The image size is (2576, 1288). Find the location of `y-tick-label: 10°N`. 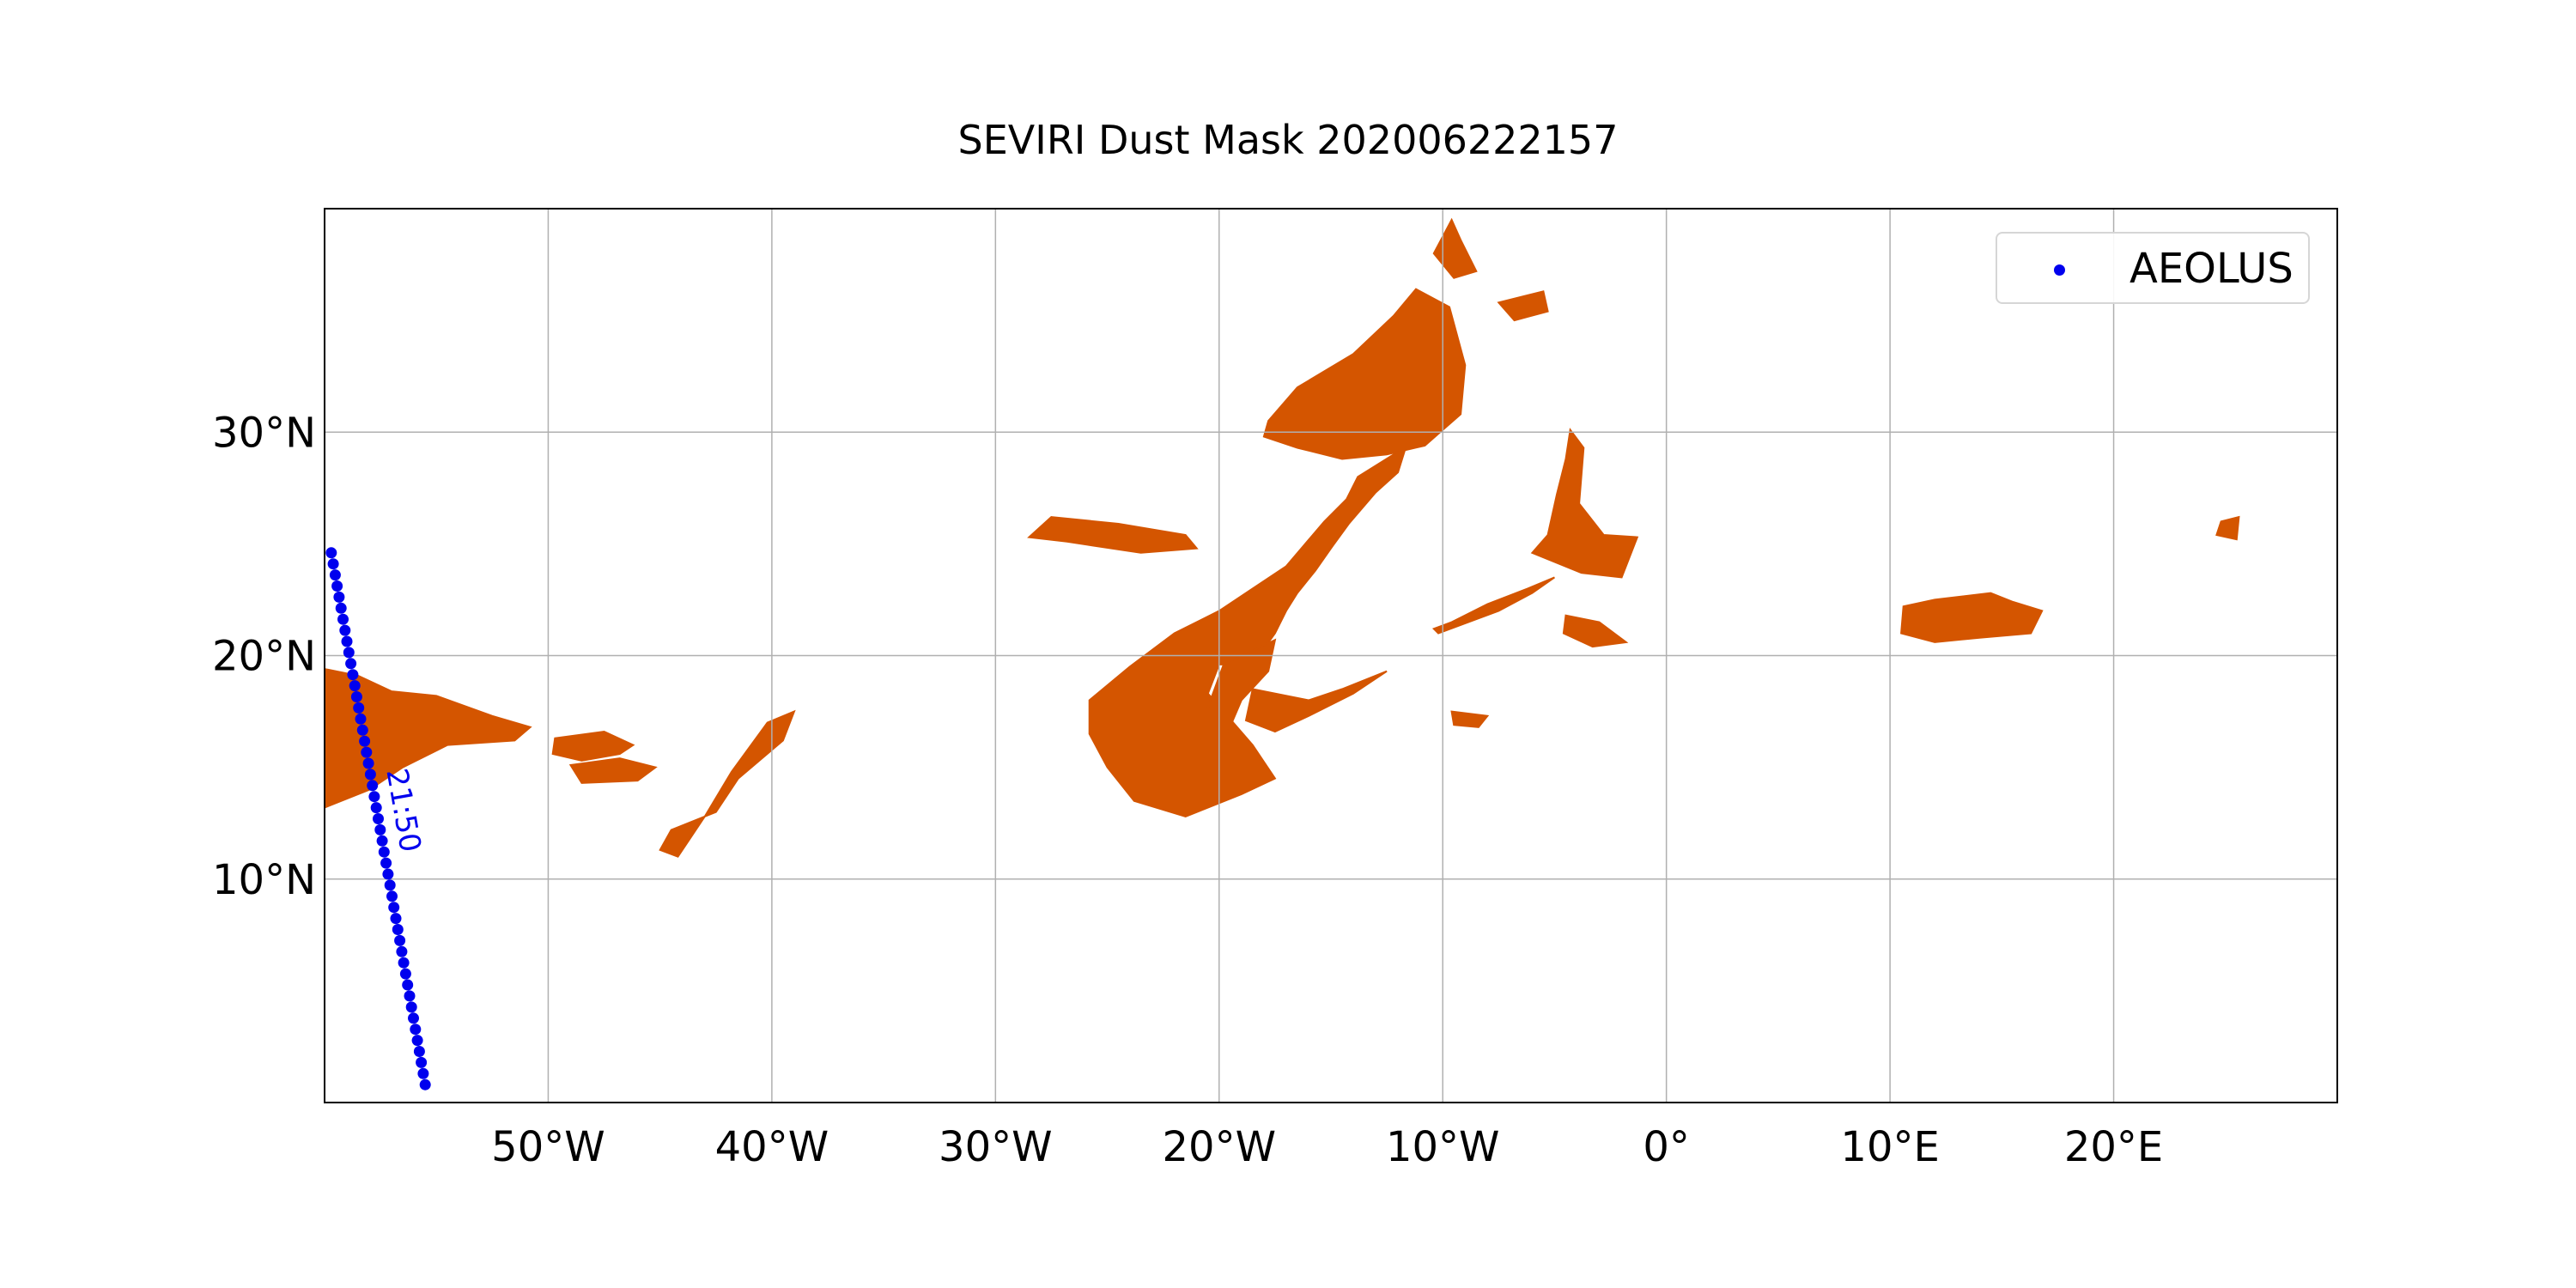

y-tick-label: 10°N is located at coordinates (264, 880).